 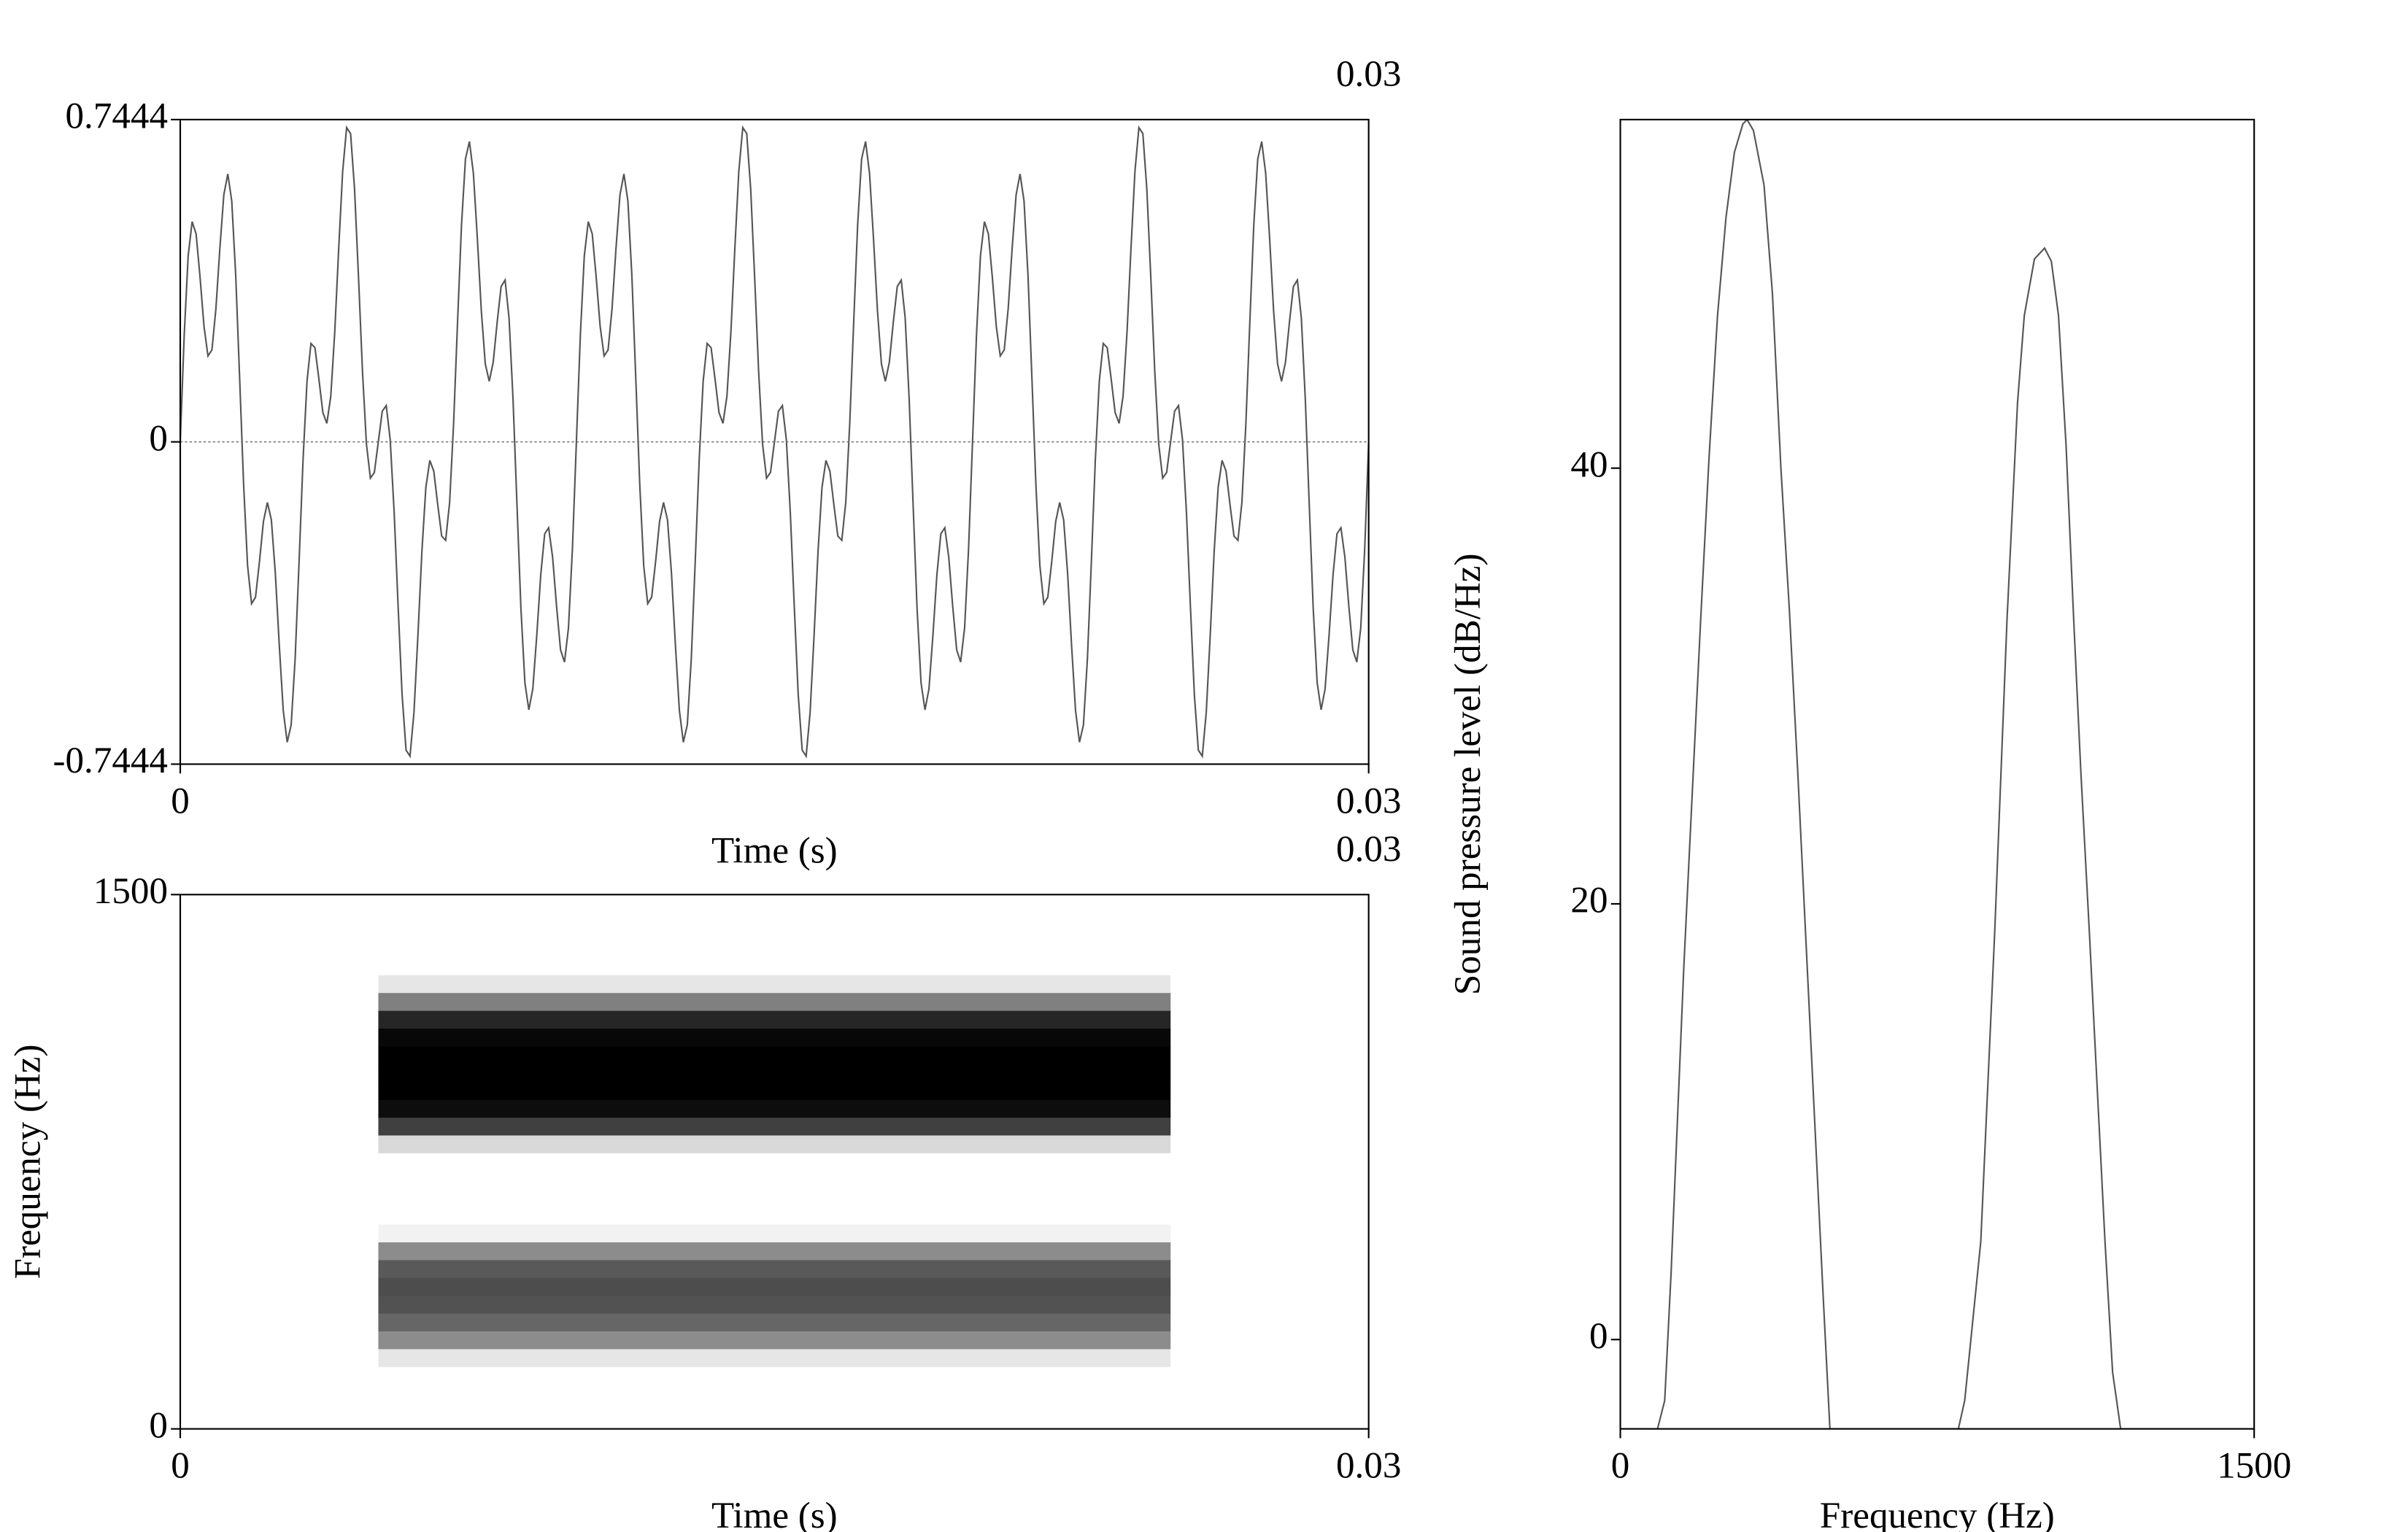 I want to click on y-tick-label: 20, so click(x=1589, y=901).